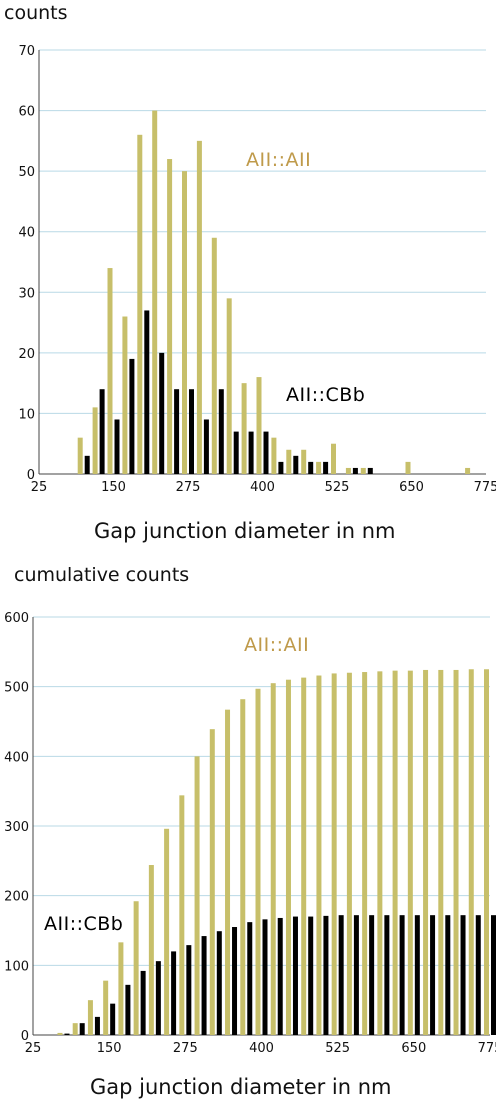 The height and width of the screenshot is (1104, 496). What do you see at coordinates (26, 172) in the screenshot?
I see `y-tick-label: 50` at bounding box center [26, 172].